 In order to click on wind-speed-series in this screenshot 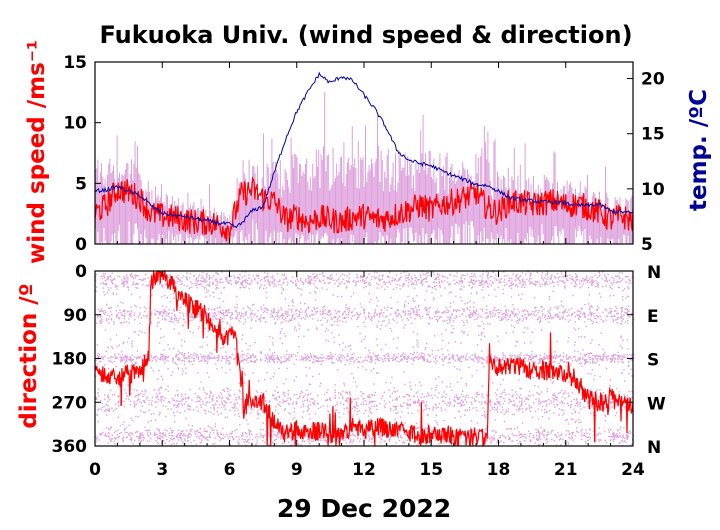, I will do `click(364, 209)`.